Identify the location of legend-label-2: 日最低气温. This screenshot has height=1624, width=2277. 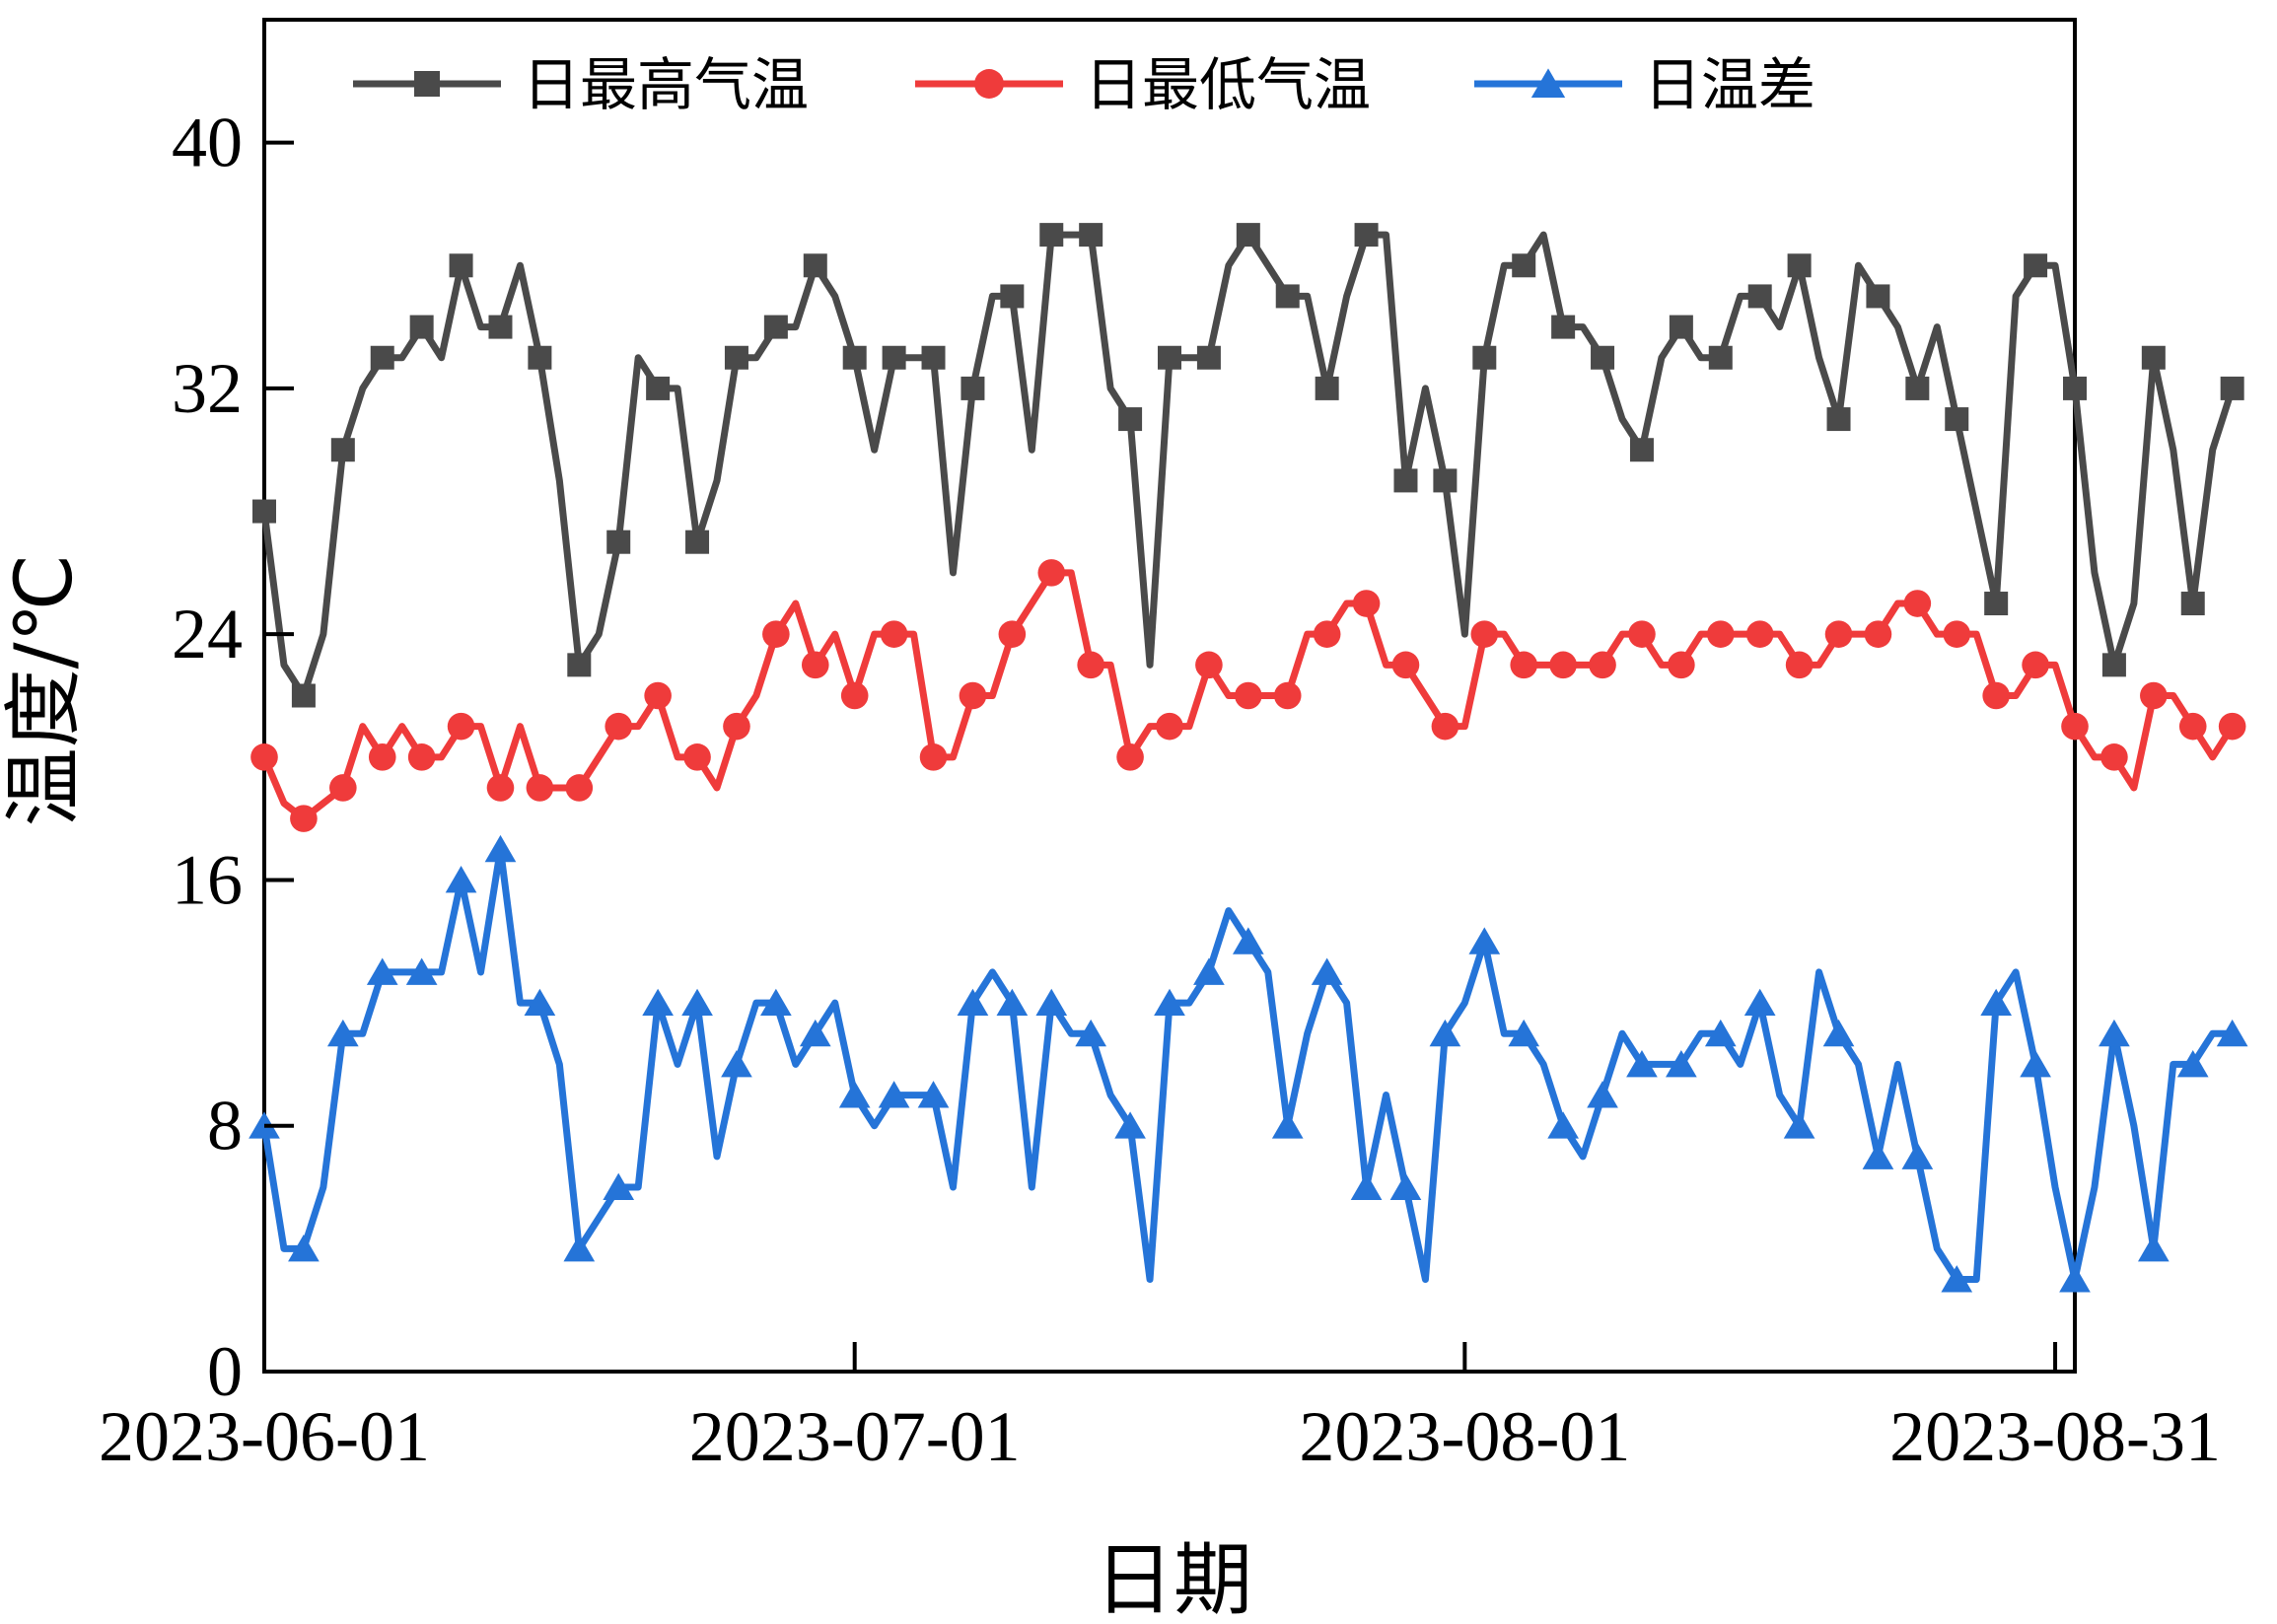
(1228, 84).